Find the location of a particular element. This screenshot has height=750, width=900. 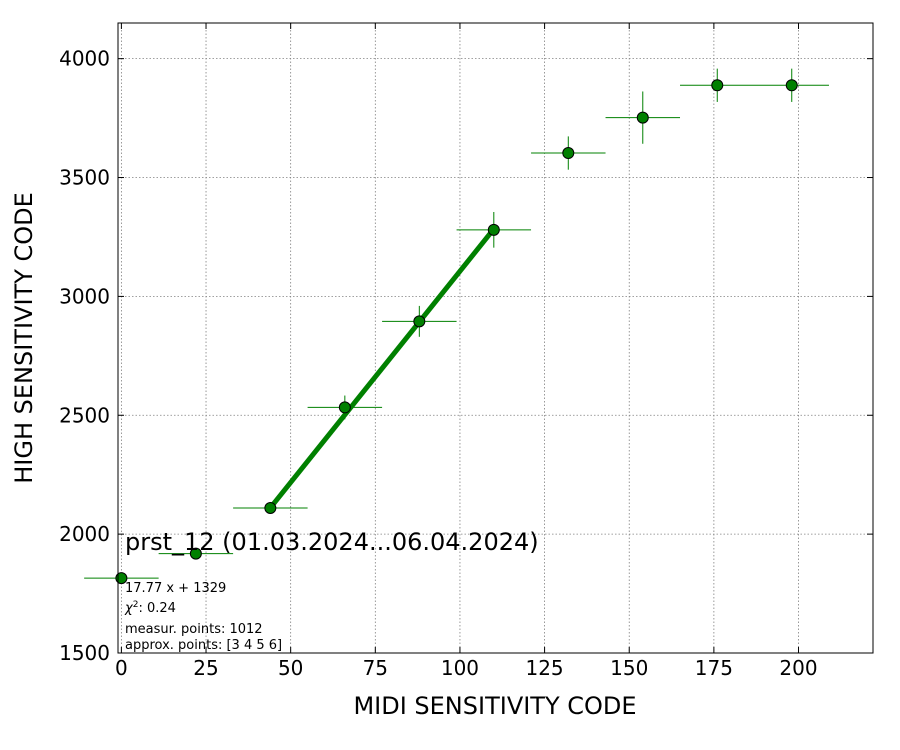

fit-line is located at coordinates (382, 368).